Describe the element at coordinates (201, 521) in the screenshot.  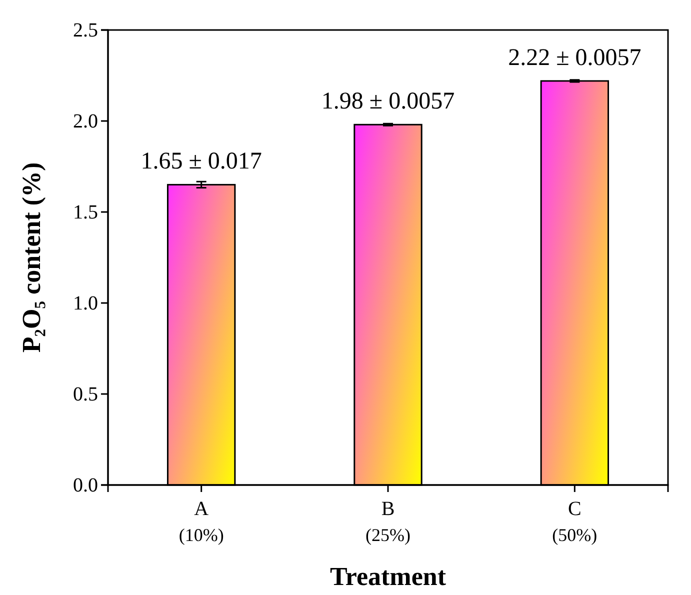
I see `x-tick-label: A (10%)` at that location.